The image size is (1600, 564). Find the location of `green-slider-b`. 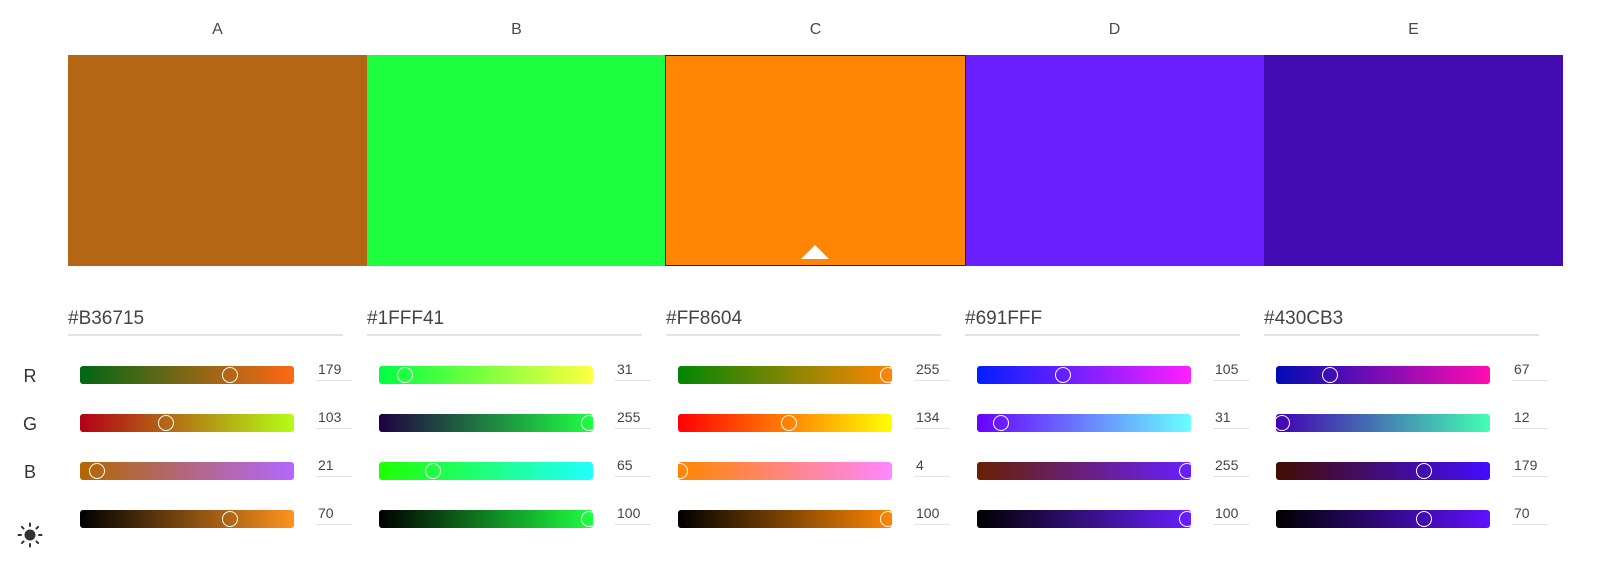

green-slider-b is located at coordinates (488, 423).